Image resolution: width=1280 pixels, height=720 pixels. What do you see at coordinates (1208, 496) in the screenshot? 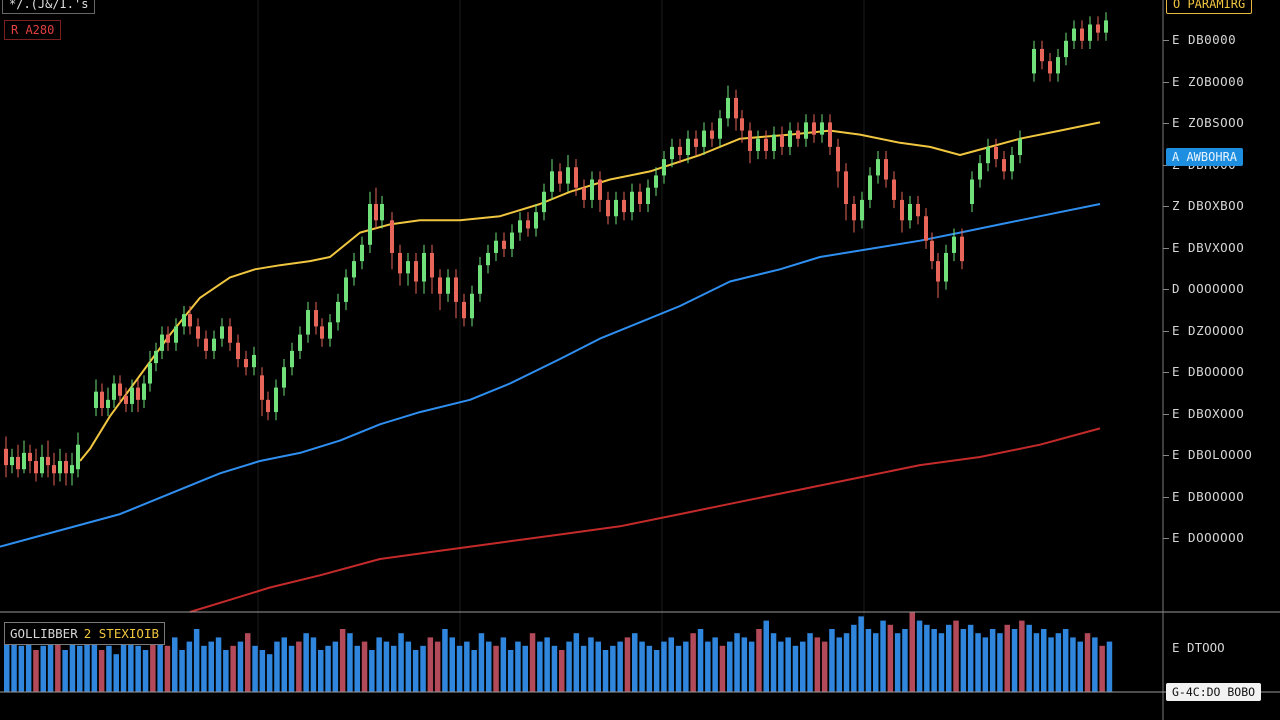
I see `price-axis-label: E DBOOOOO` at bounding box center [1208, 496].